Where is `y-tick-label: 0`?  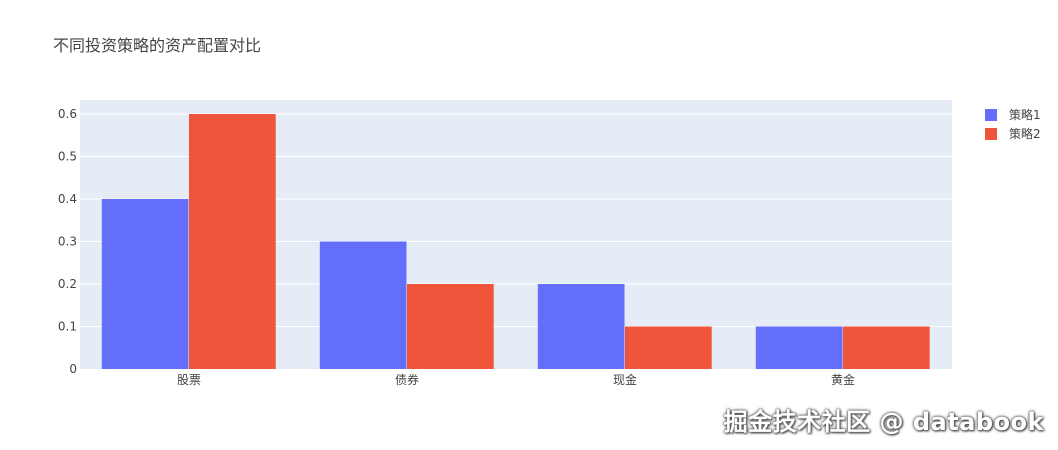 y-tick-label: 0 is located at coordinates (73, 369).